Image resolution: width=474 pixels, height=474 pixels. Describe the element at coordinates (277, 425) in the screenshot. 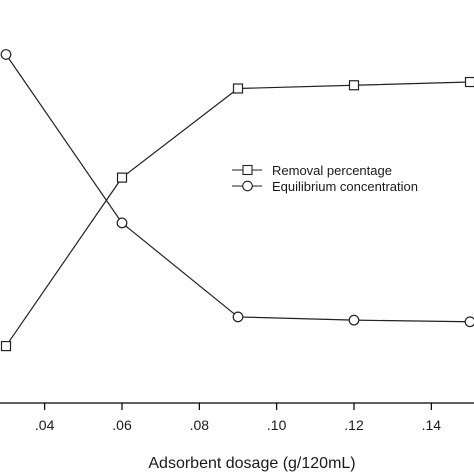

I see `x-tick-label: .10` at that location.